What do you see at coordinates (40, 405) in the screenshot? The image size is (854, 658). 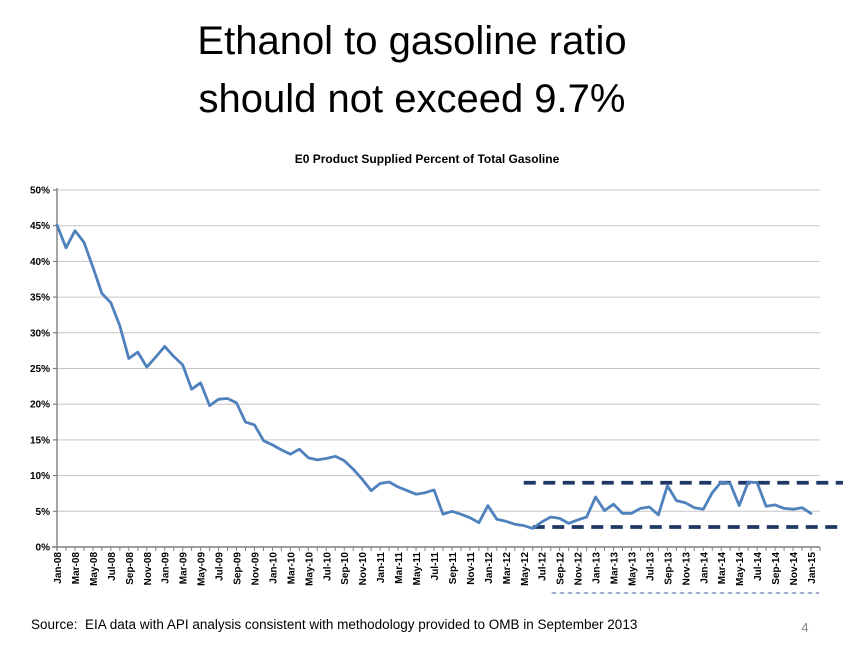 I see `y-tick-label: 20%` at bounding box center [40, 405].